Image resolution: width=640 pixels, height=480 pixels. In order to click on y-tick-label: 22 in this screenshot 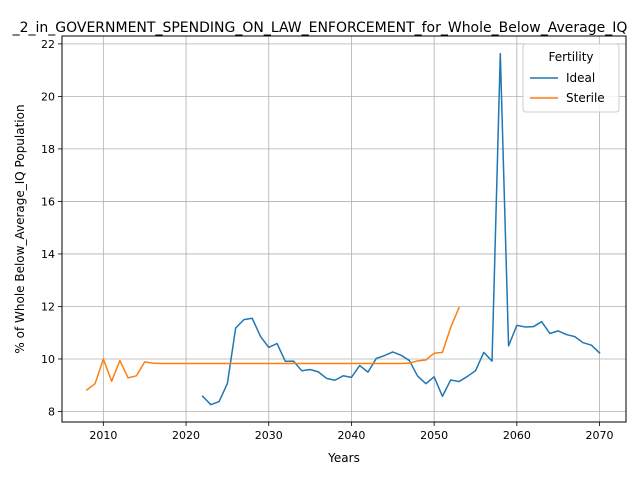, I will do `click(48, 44)`.